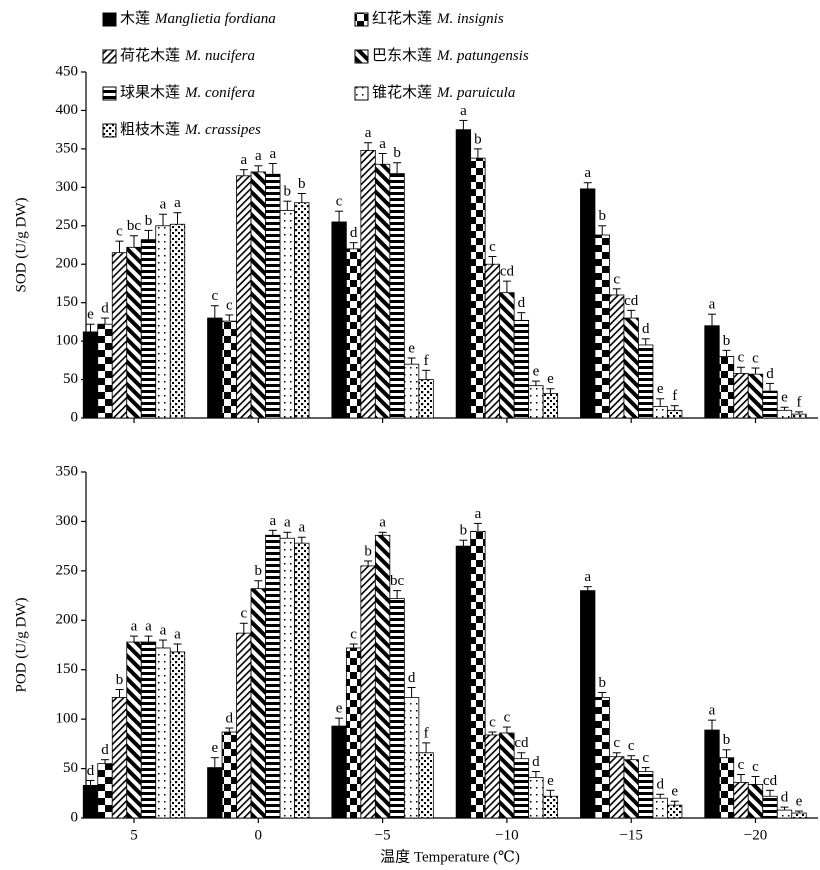 This screenshot has width=820, height=870. I want to click on y-tick-label: 50, so click(70, 768).